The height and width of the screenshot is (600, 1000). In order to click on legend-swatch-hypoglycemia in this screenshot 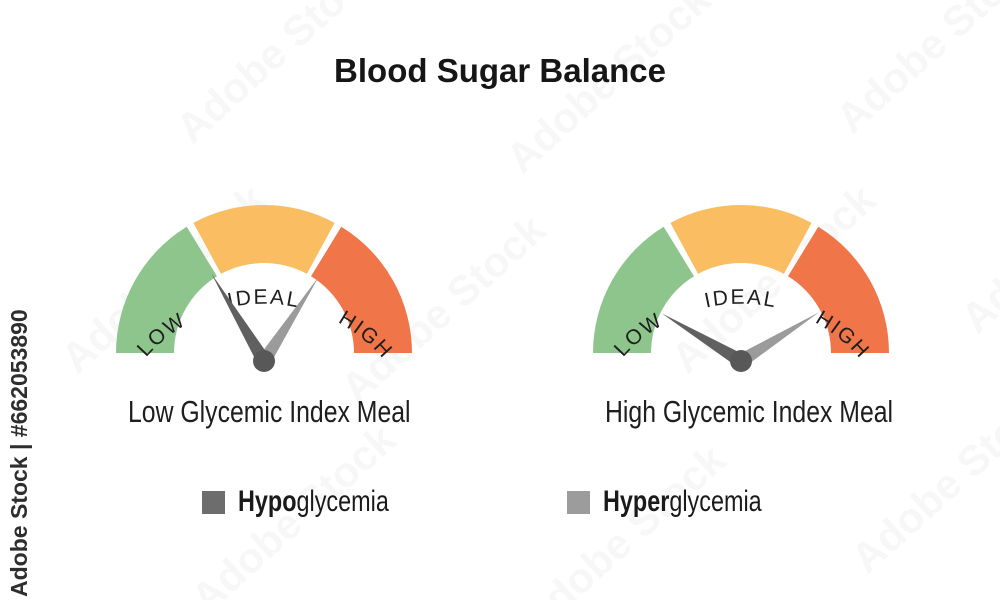, I will do `click(213, 502)`.